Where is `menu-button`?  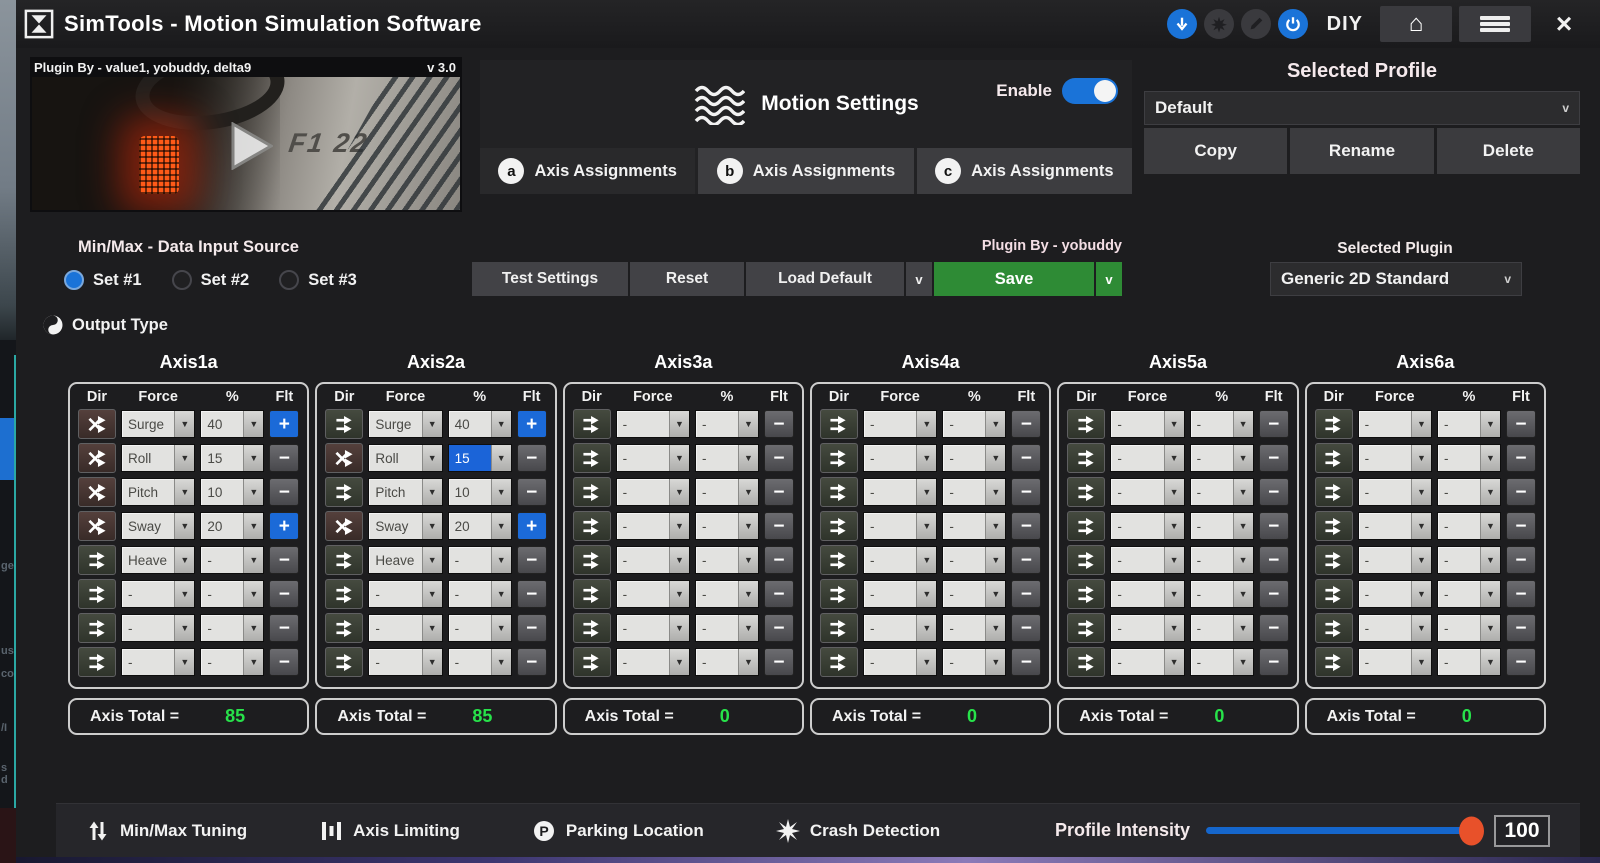
menu-button is located at coordinates (1495, 24).